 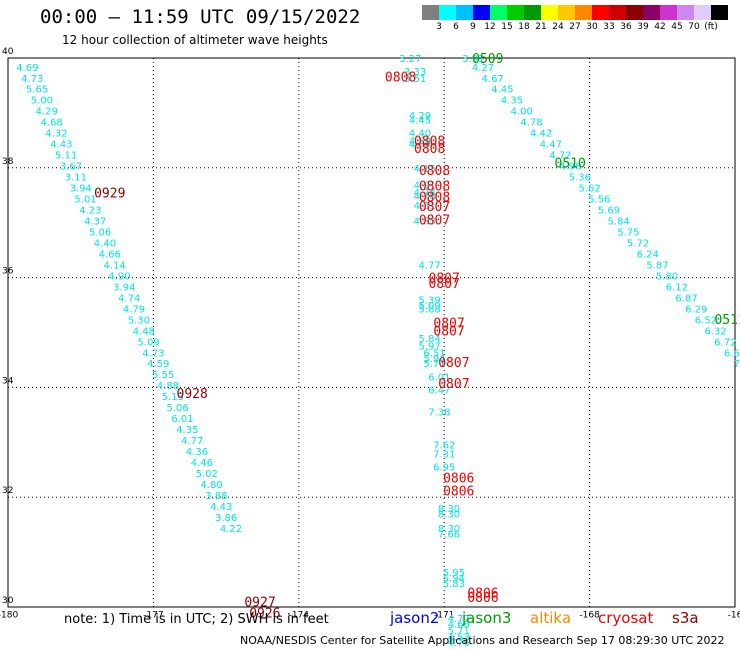 I want to click on swh-value: 6.95, so click(x=444, y=467).